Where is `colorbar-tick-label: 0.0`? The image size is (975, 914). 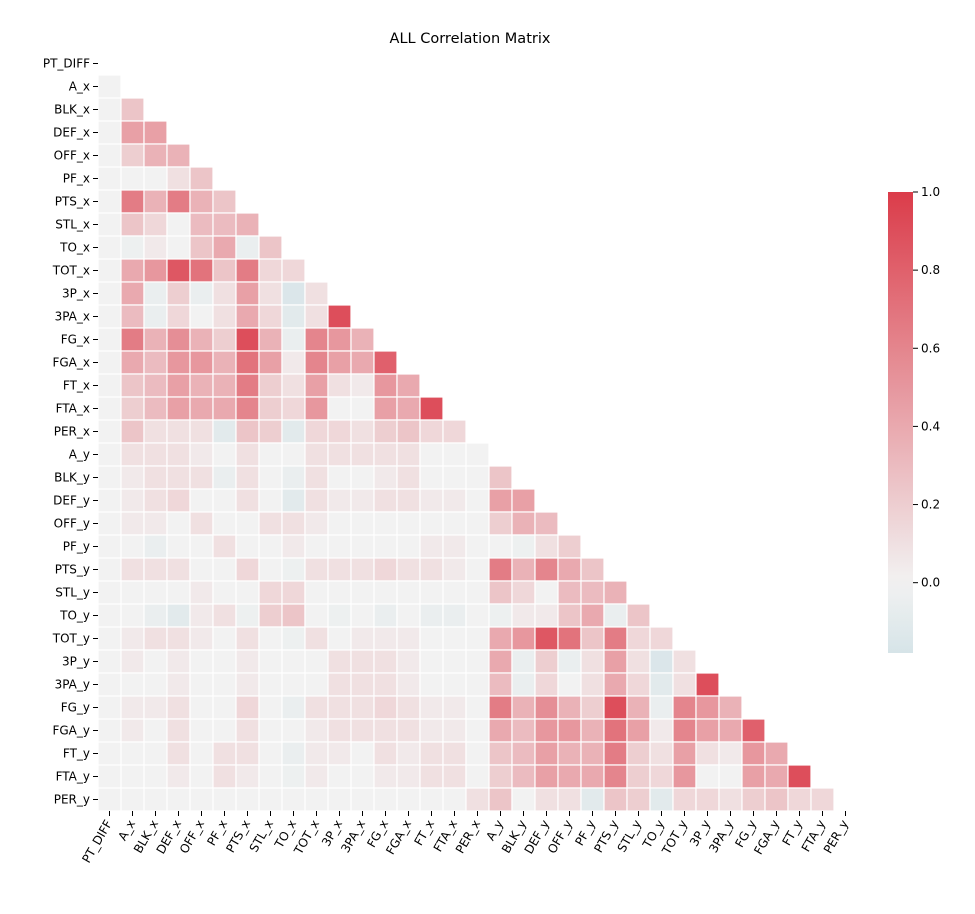 colorbar-tick-label: 0.0 is located at coordinates (930, 583).